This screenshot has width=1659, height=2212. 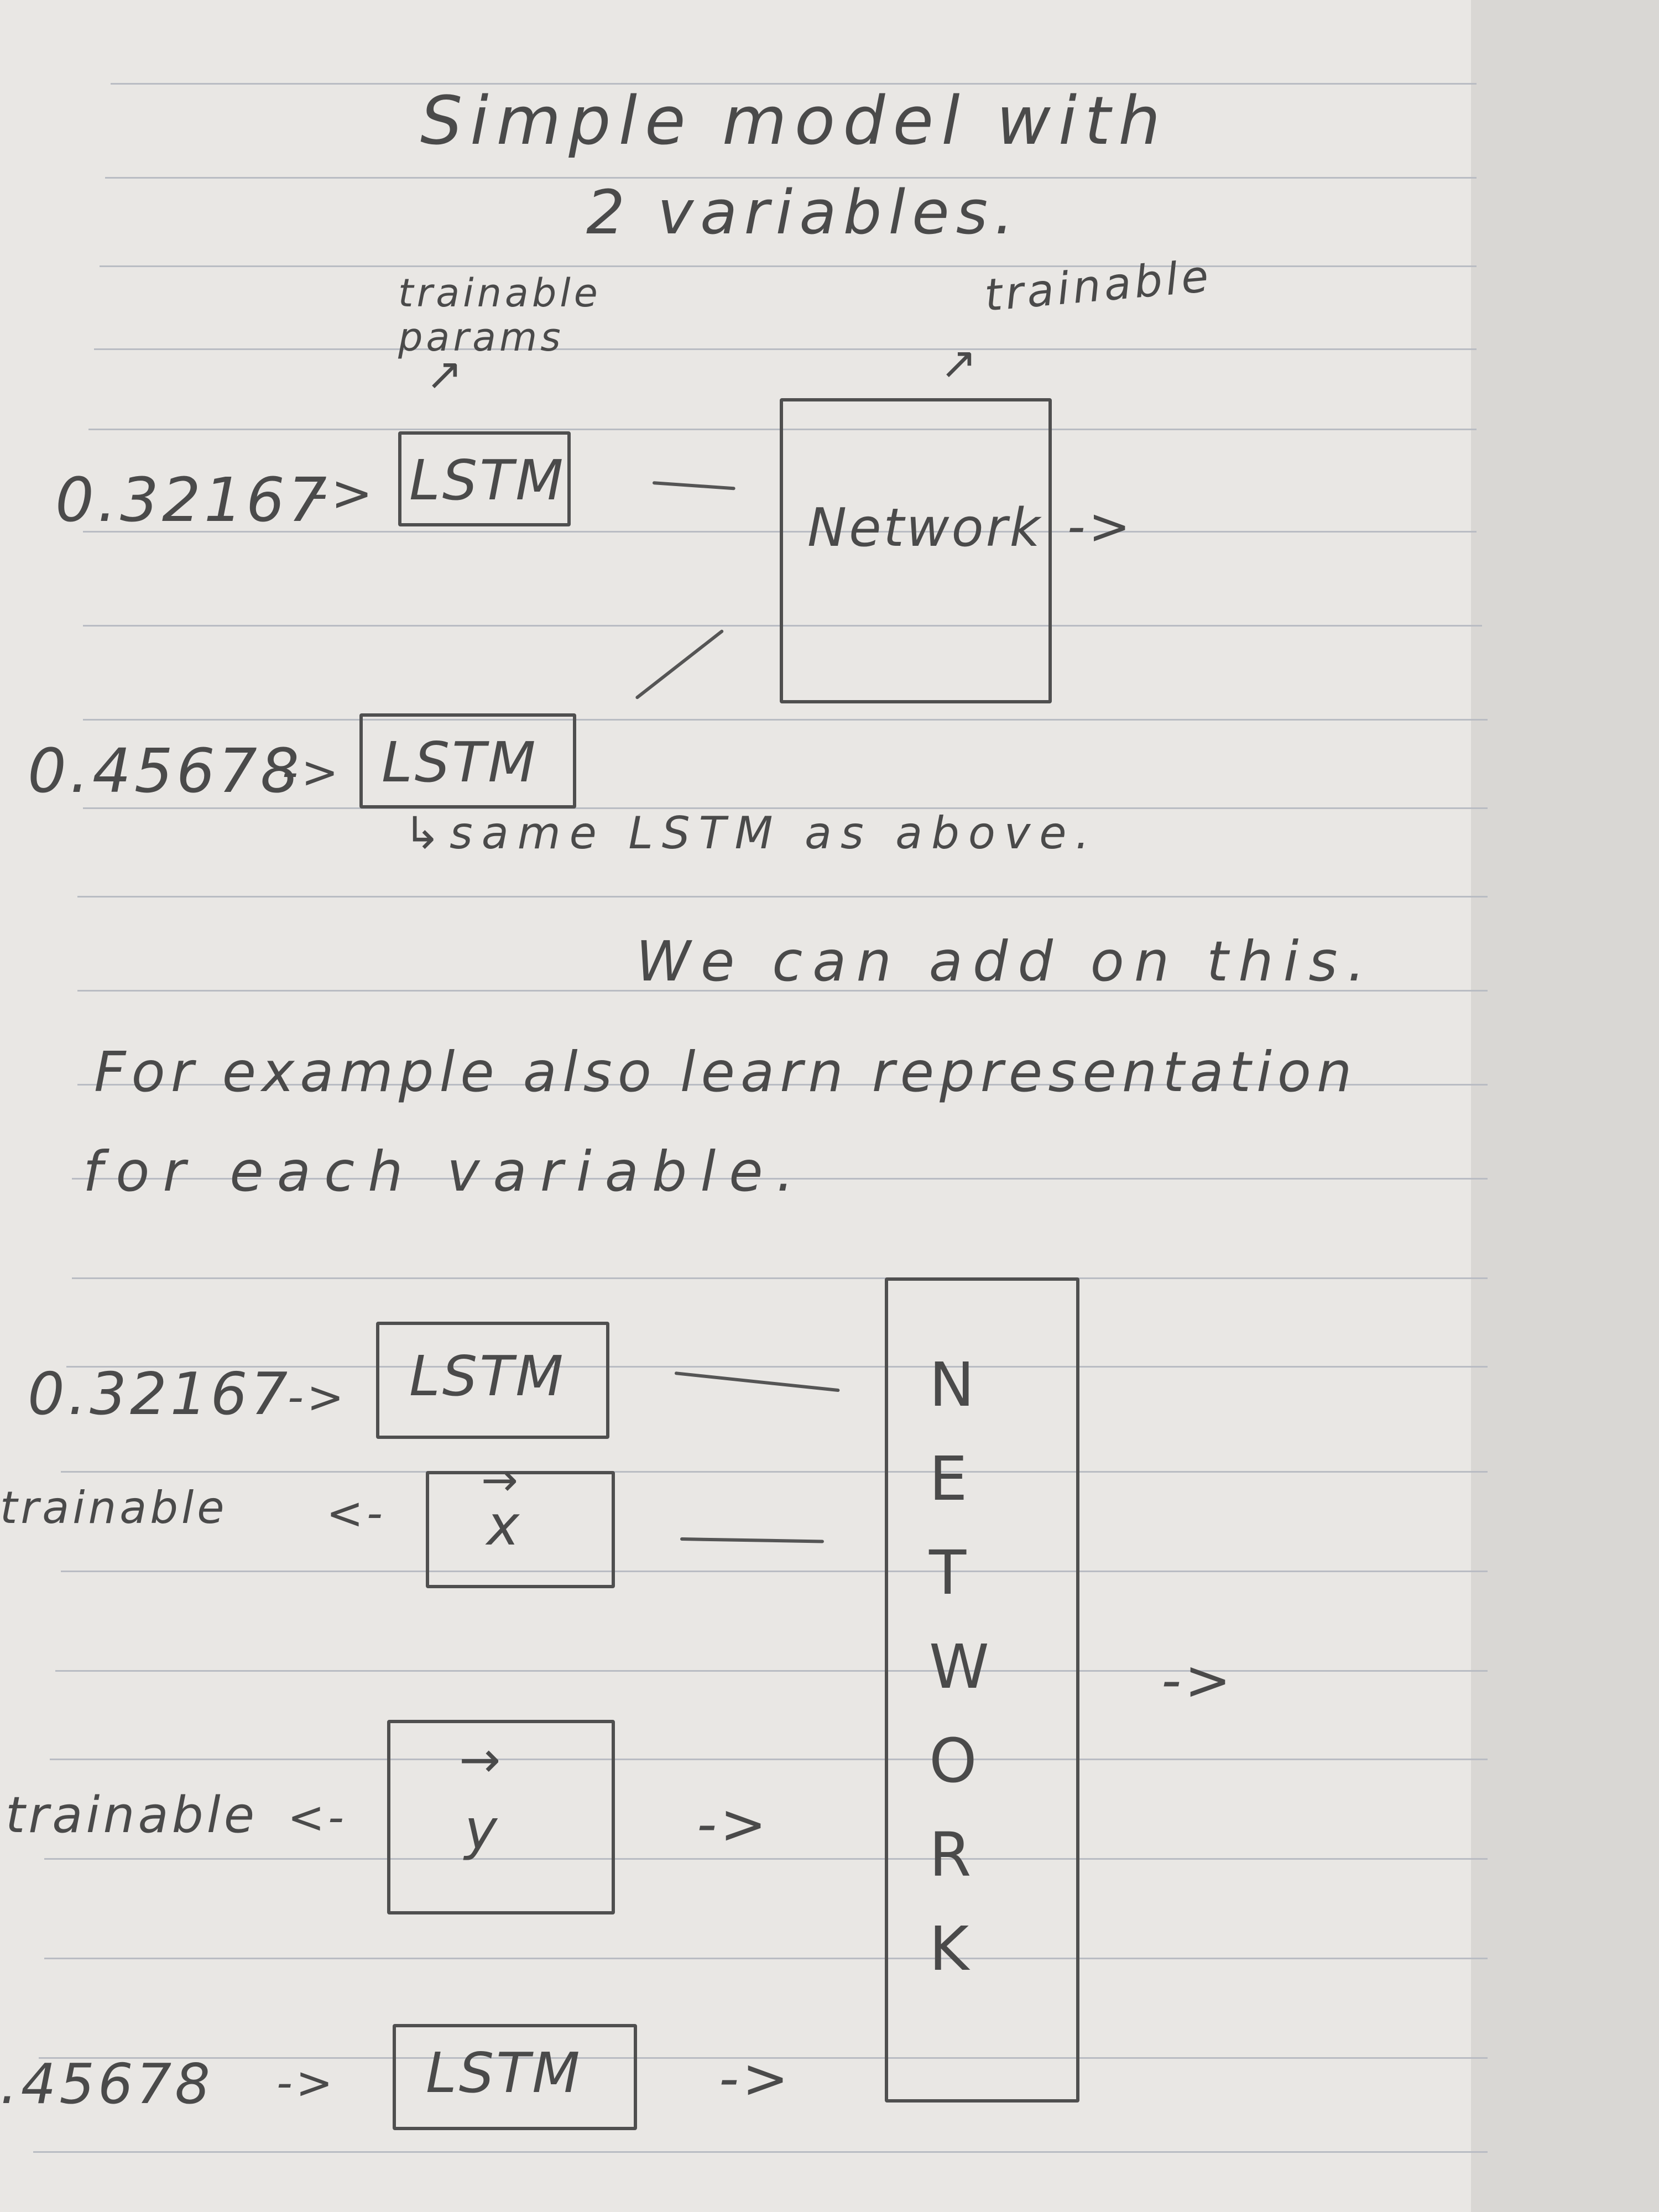 What do you see at coordinates (733, 1824) in the screenshot?
I see `diagram2-arrow-y: ->` at bounding box center [733, 1824].